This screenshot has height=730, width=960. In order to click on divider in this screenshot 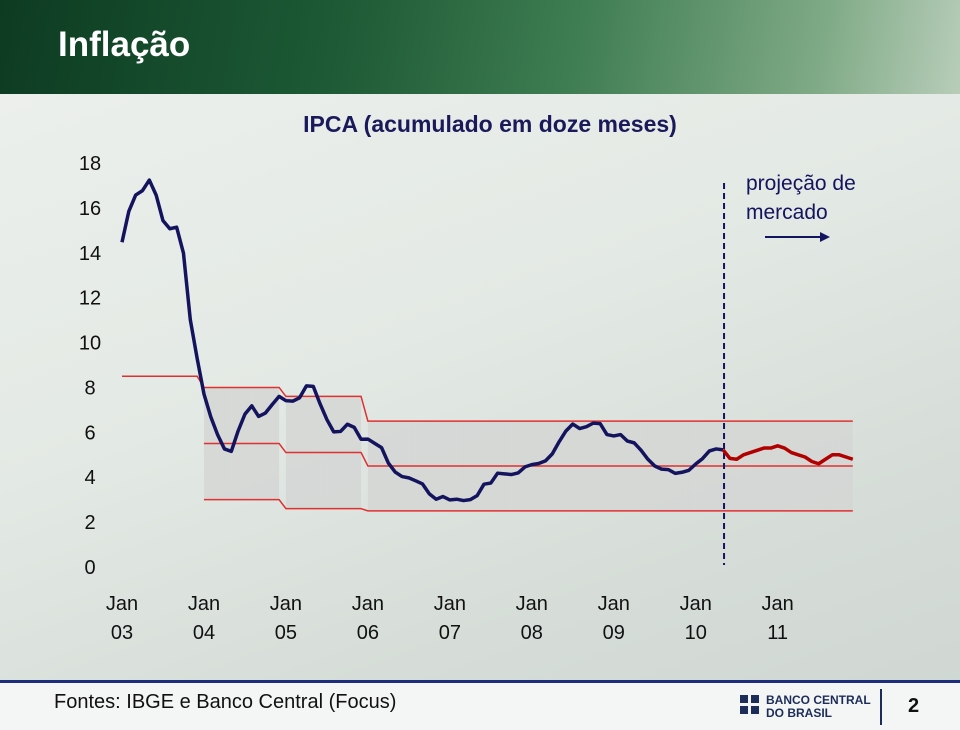, I will do `click(881, 707)`.